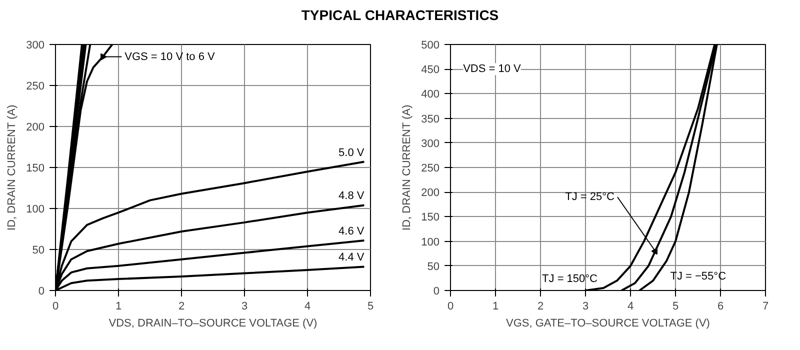 The width and height of the screenshot is (800, 350). Describe the element at coordinates (492, 69) in the screenshot. I see `annotation: VDS = 10 V` at that location.